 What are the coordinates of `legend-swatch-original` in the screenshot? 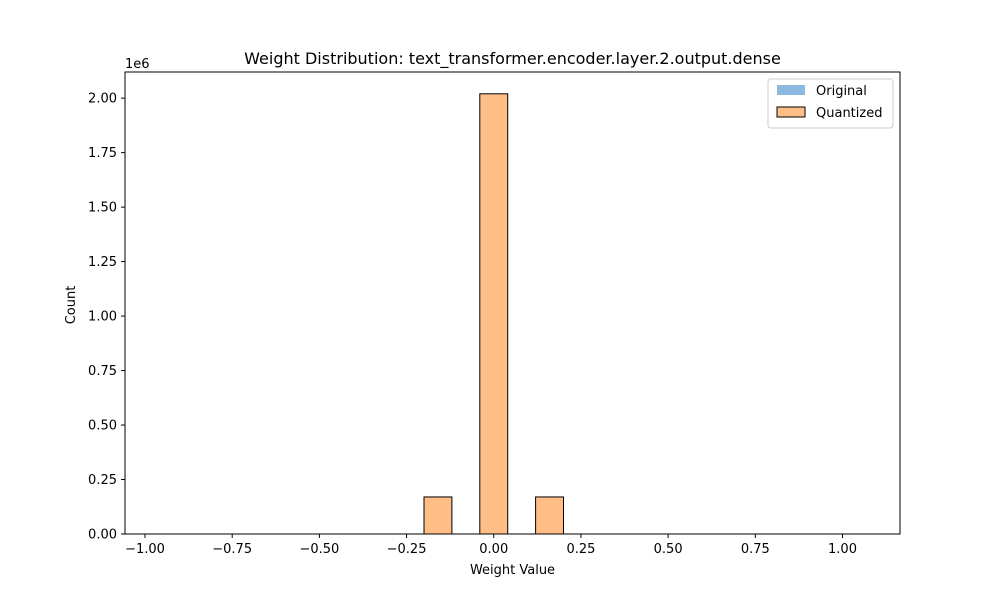 It's located at (791, 90).